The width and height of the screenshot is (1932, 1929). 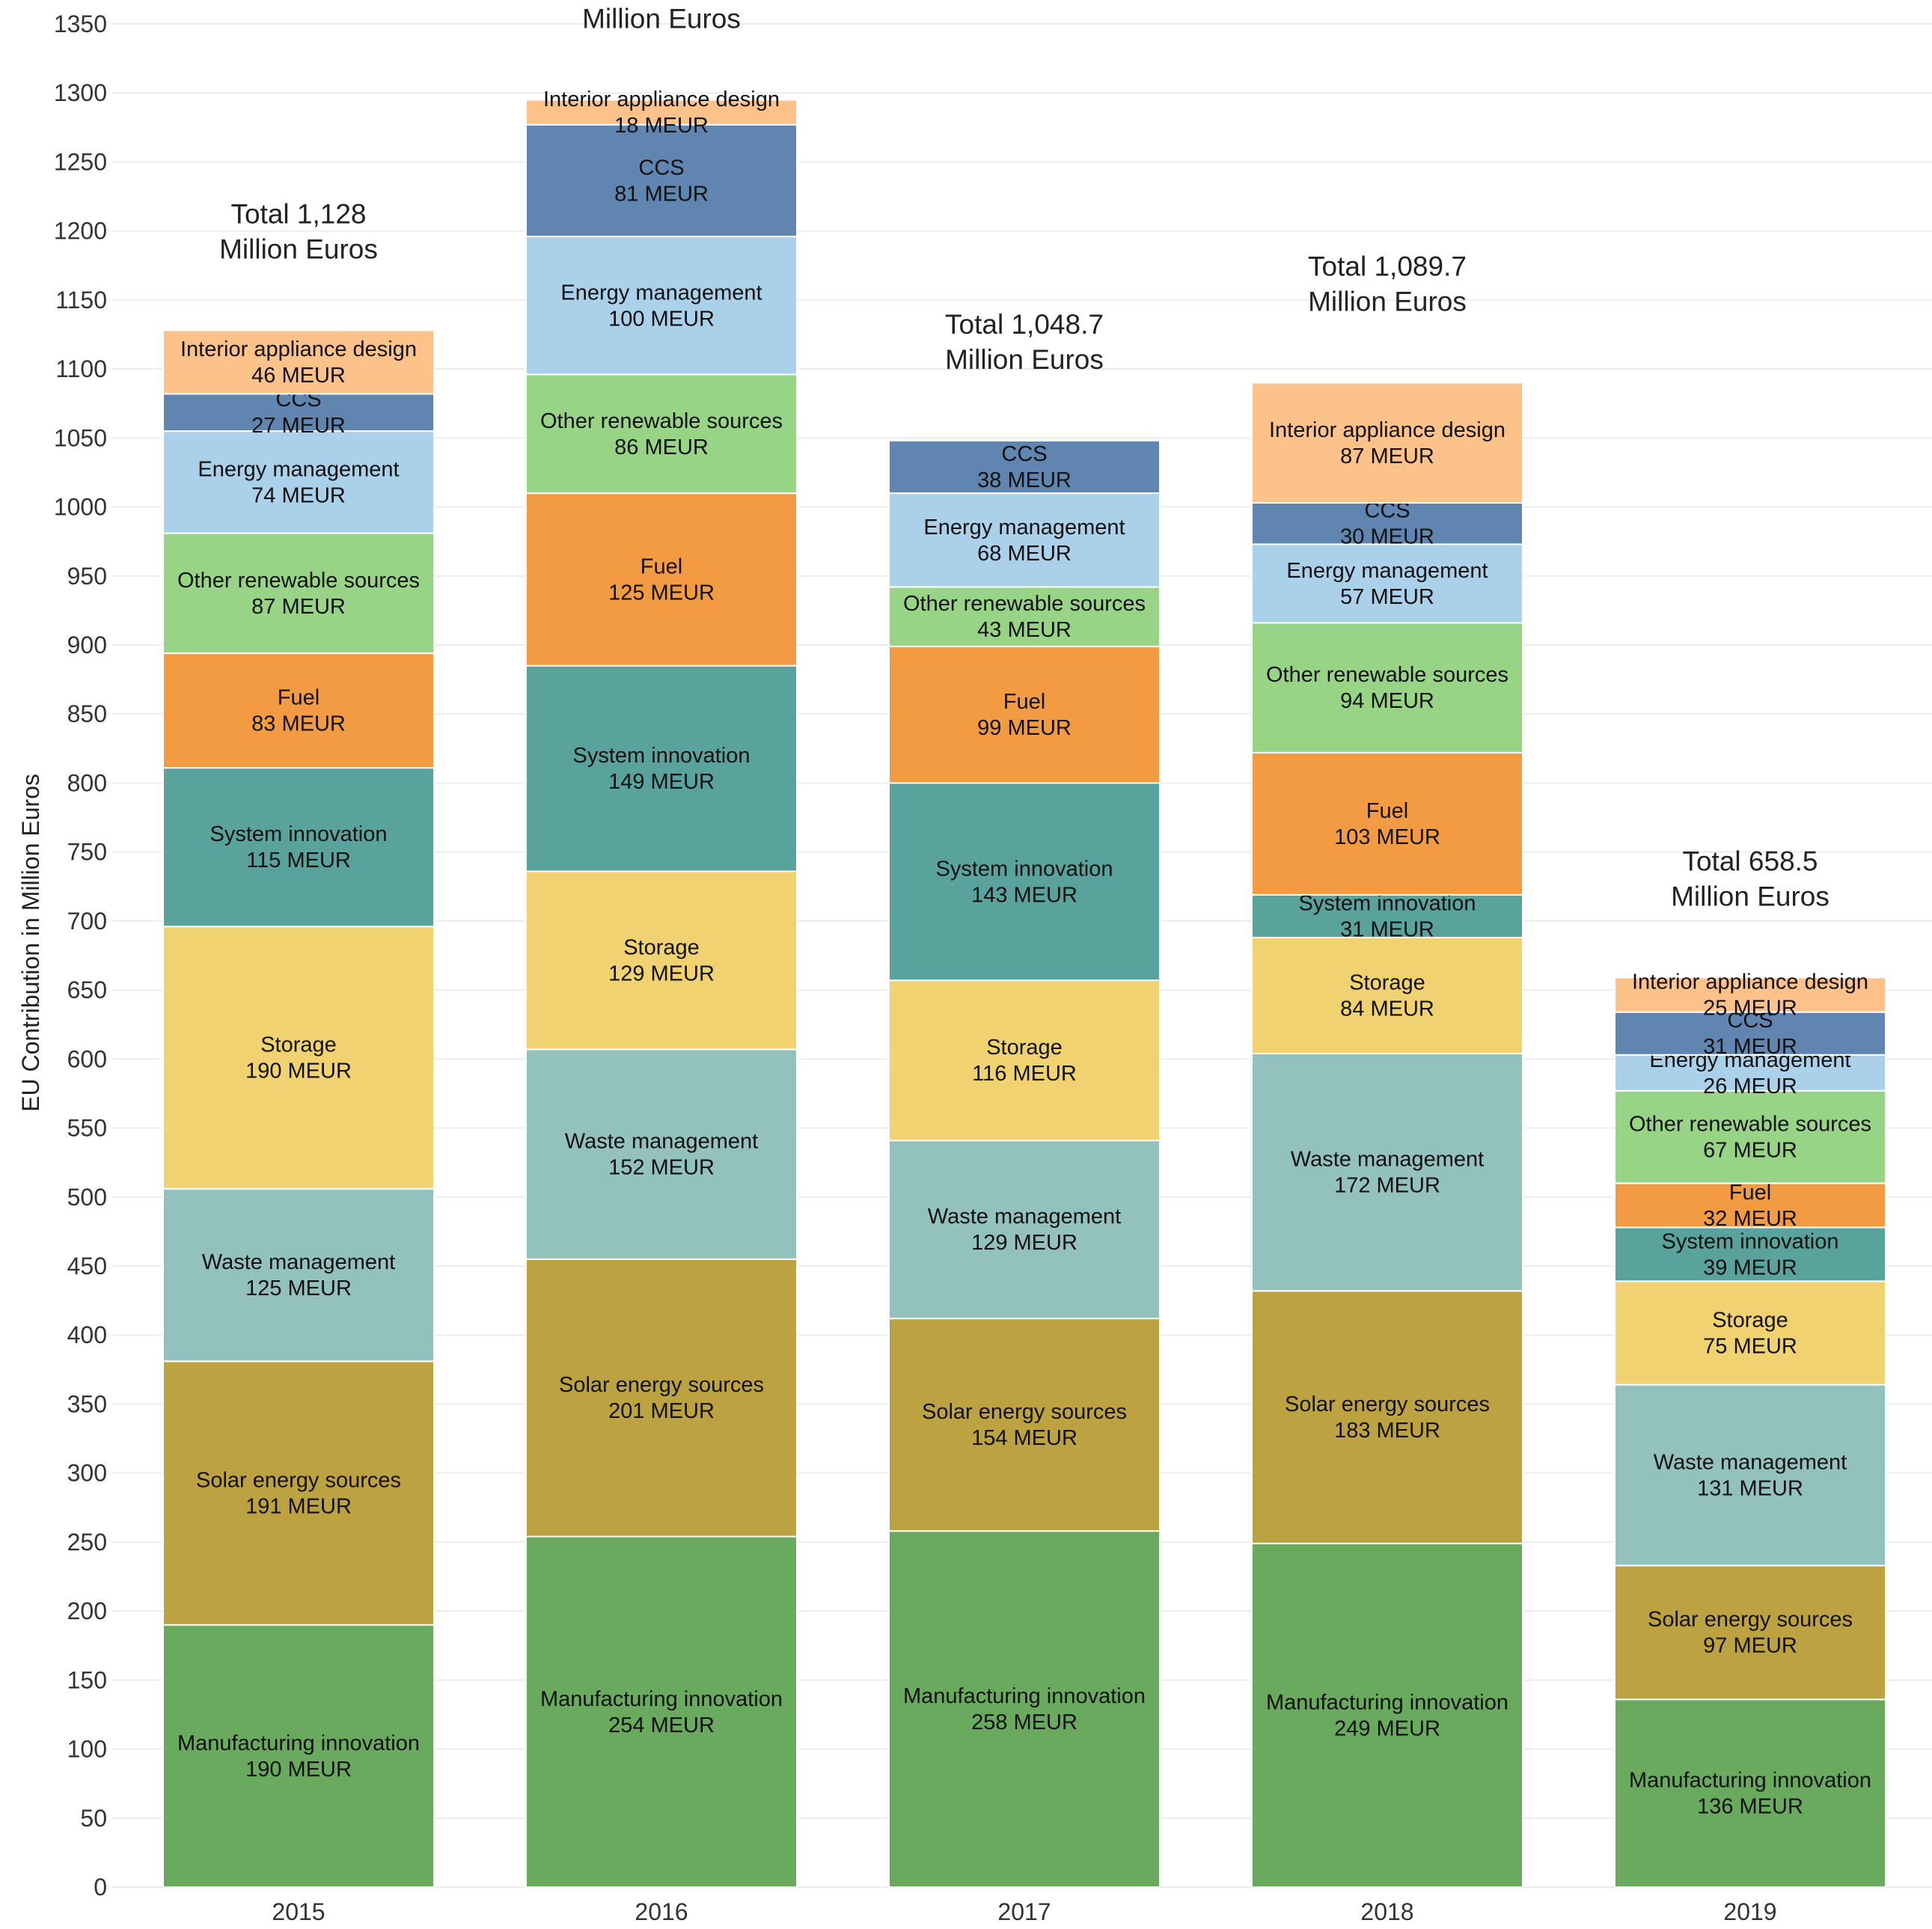 What do you see at coordinates (661, 1725) in the screenshot?
I see `segment-label-value: 254 MEUR` at bounding box center [661, 1725].